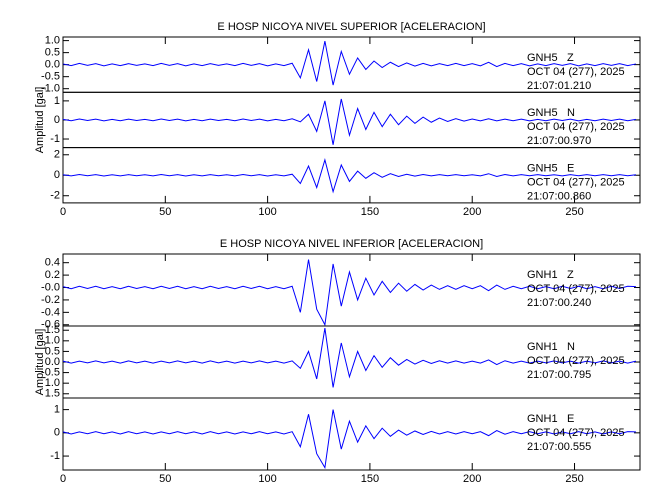  I want to click on y-tick-label: -1.0, so click(50, 89).